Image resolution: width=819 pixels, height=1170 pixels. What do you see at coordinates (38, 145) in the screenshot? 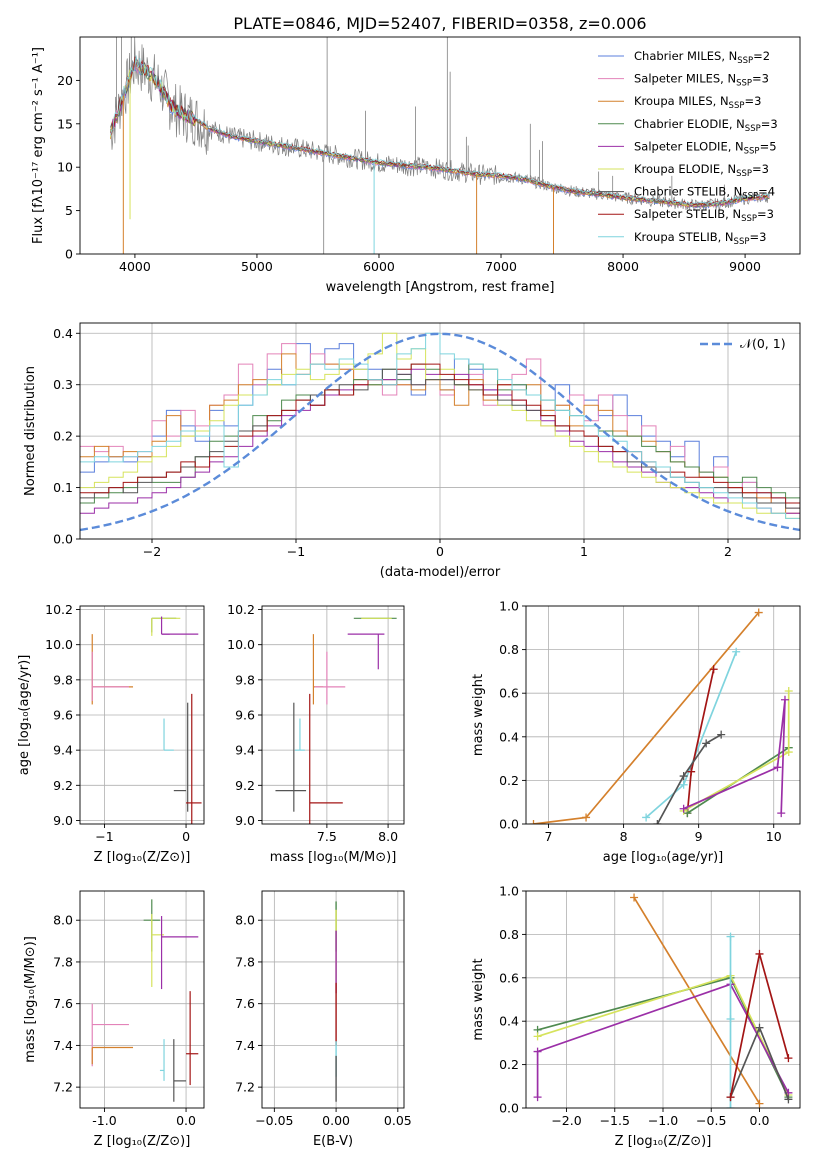
I see `y-axis-label: Flux [fλ10⁻¹⁷ erg cm⁻² s⁻¹ A⁻¹]` at bounding box center [38, 145].